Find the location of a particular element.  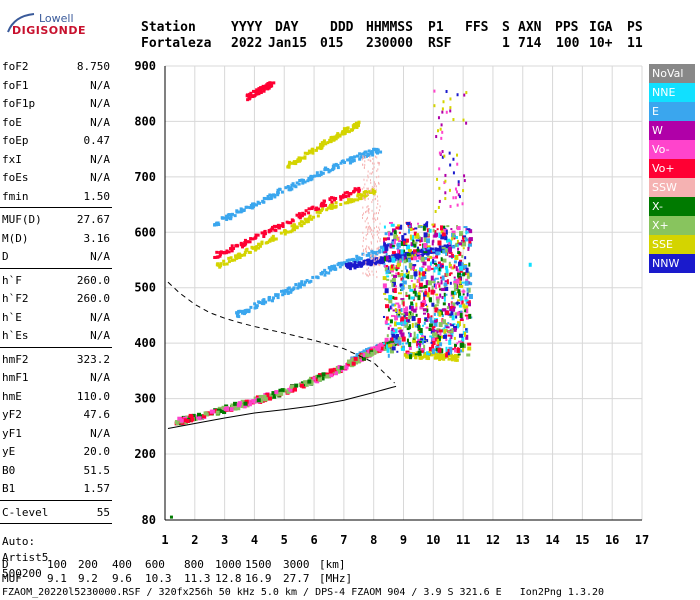

footer-row-value: 200 is located at coordinates (88, 564).